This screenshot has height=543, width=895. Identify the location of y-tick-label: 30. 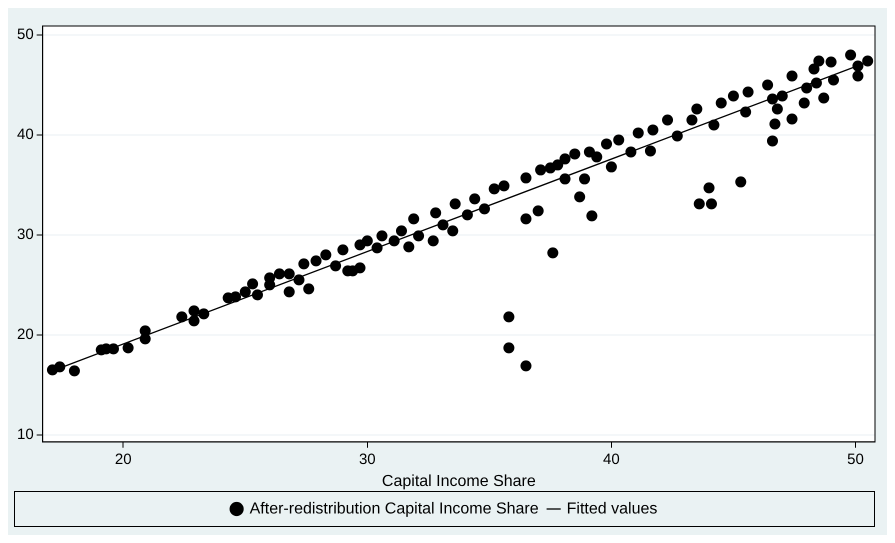
(25, 235).